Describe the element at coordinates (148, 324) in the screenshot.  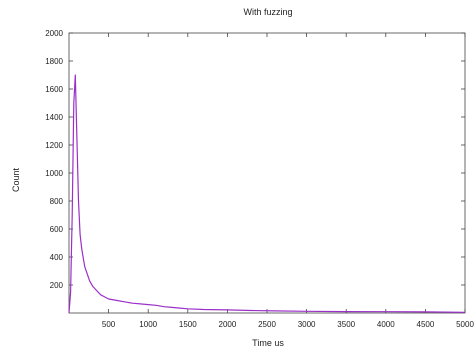
I see `x-tick-label: 1000` at that location.